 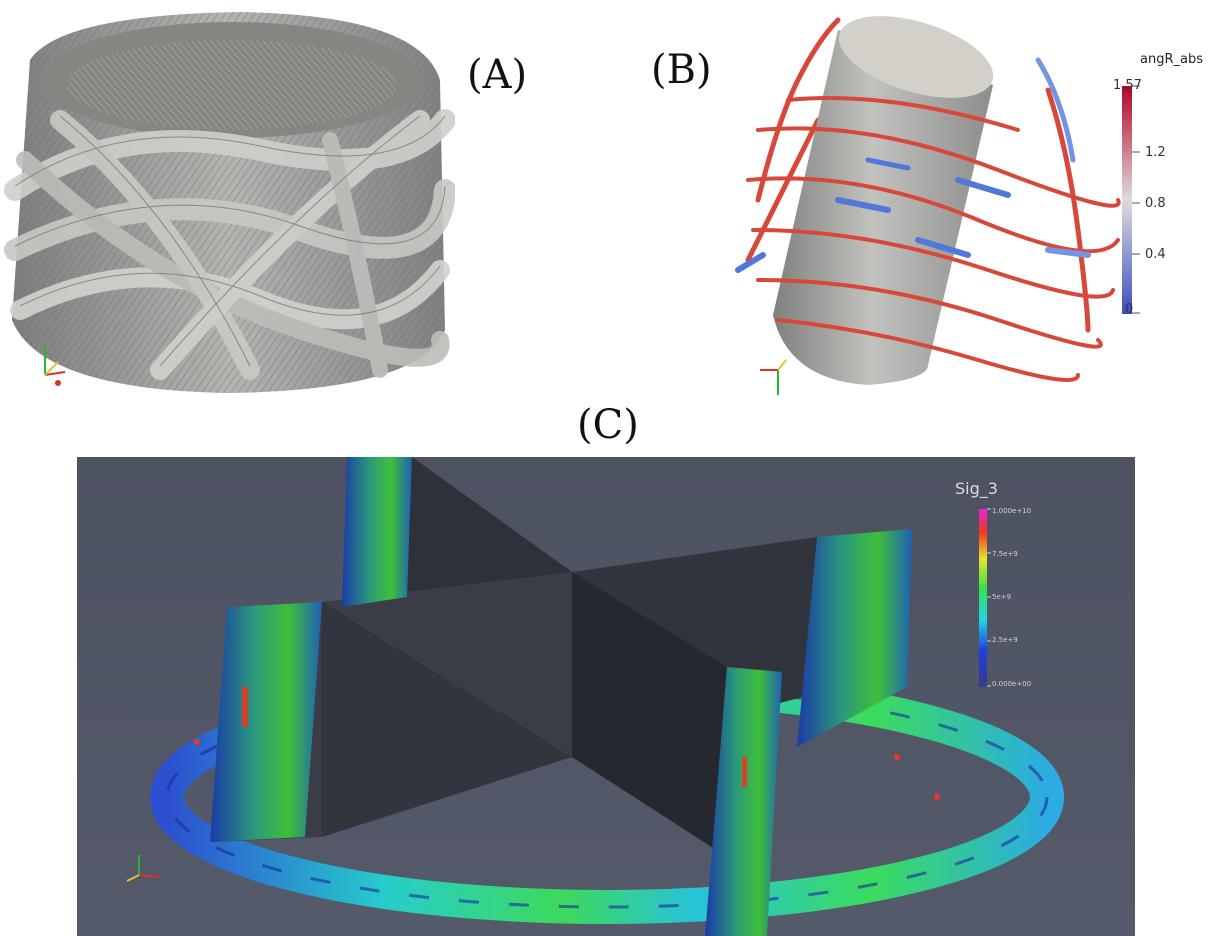 What do you see at coordinates (1012, 684) in the screenshot?
I see `colorbar-min-label: 0.000e+00` at bounding box center [1012, 684].